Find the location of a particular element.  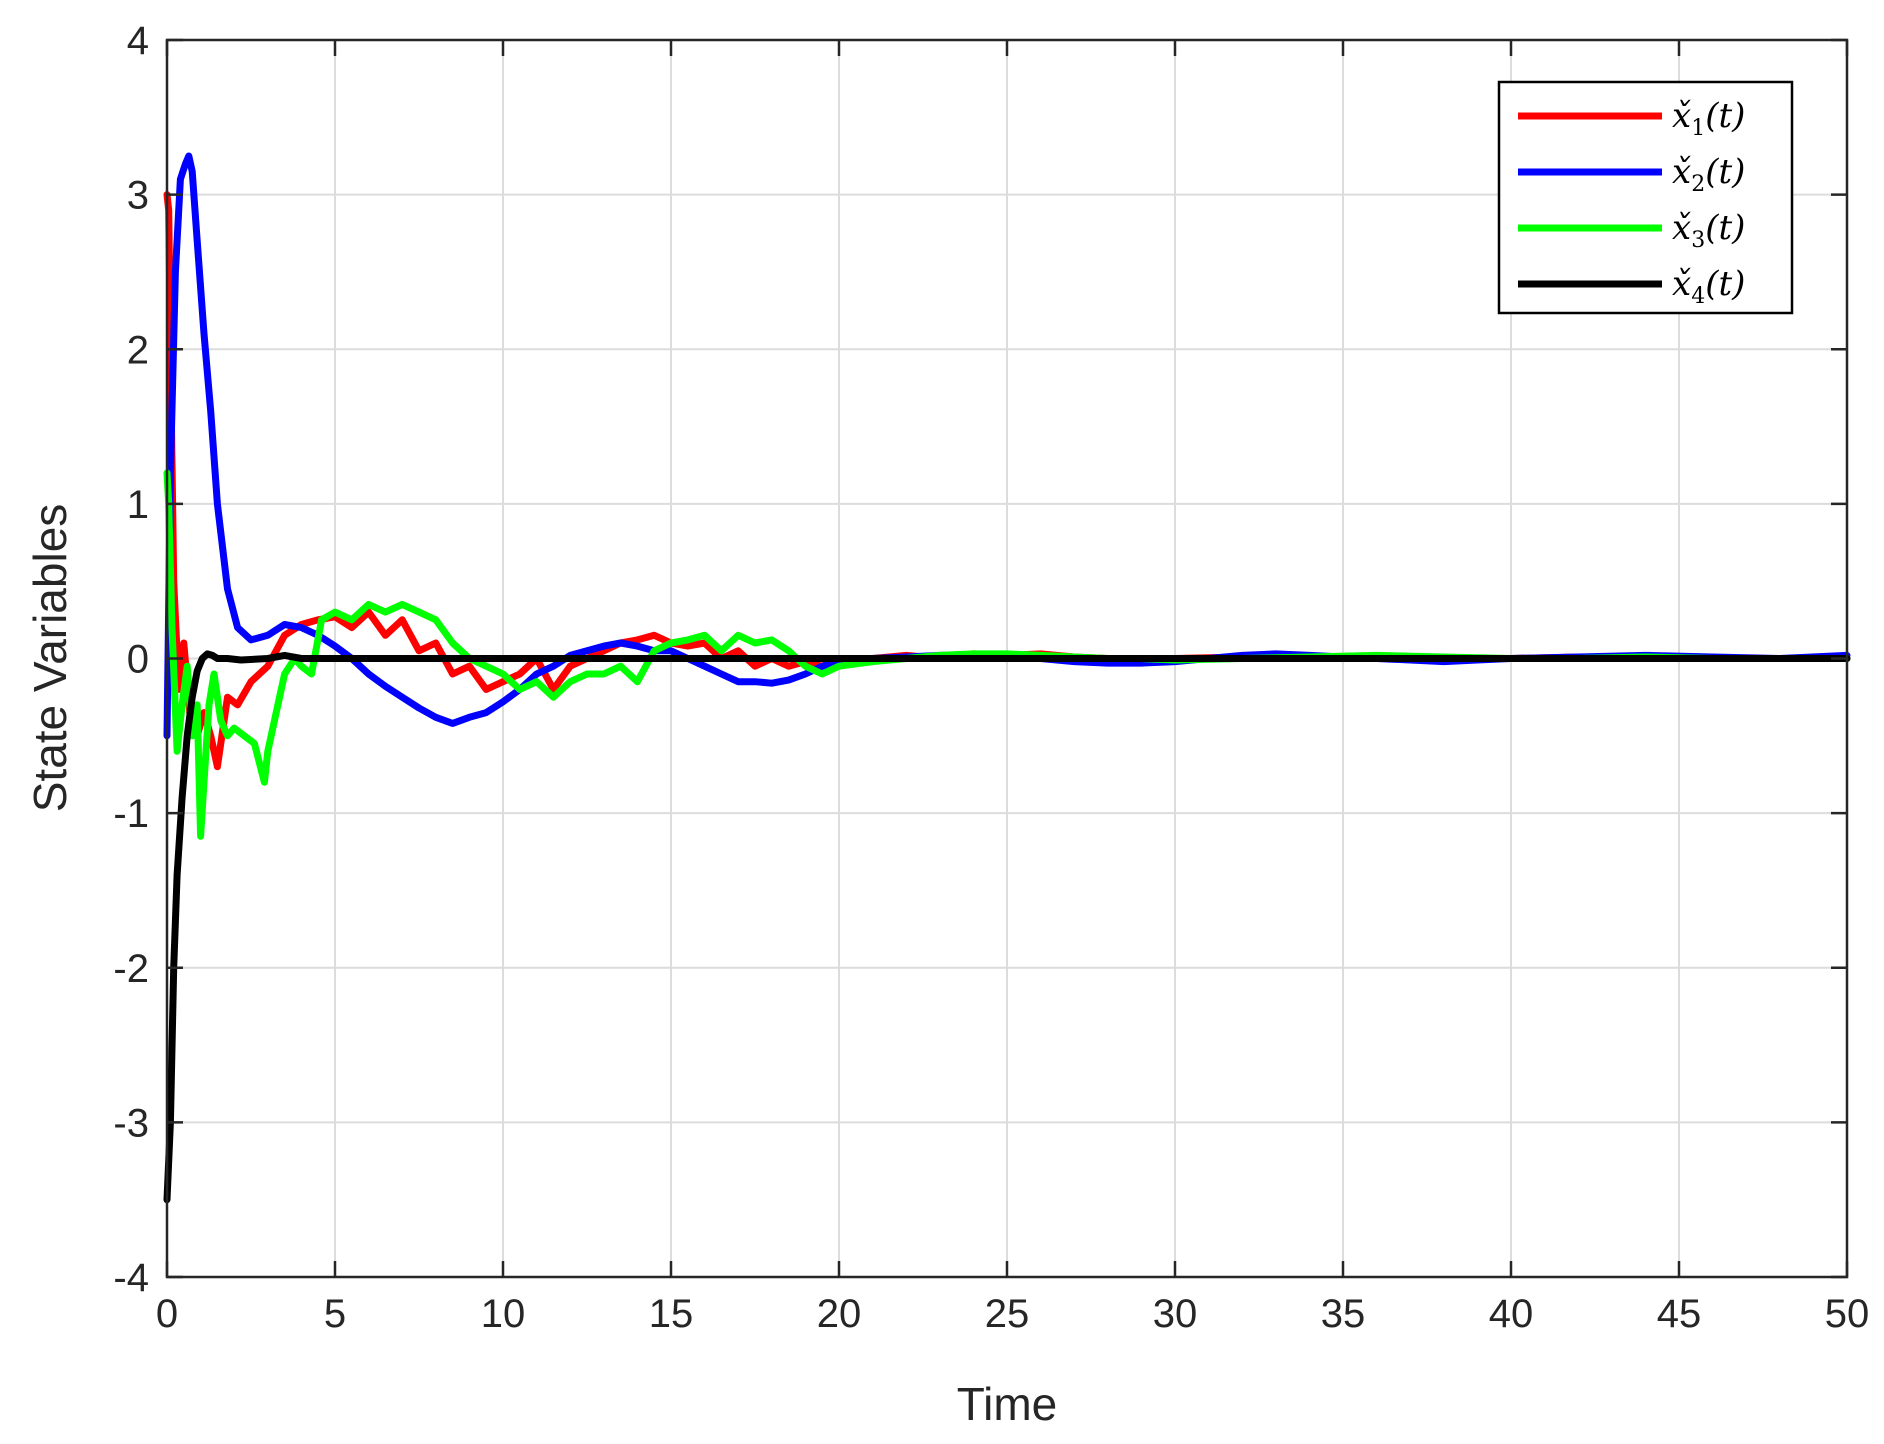

x-axis-tick-labels: 0 5 10 15 20 25 30 35 40 45 50 is located at coordinates (1012, 1314).